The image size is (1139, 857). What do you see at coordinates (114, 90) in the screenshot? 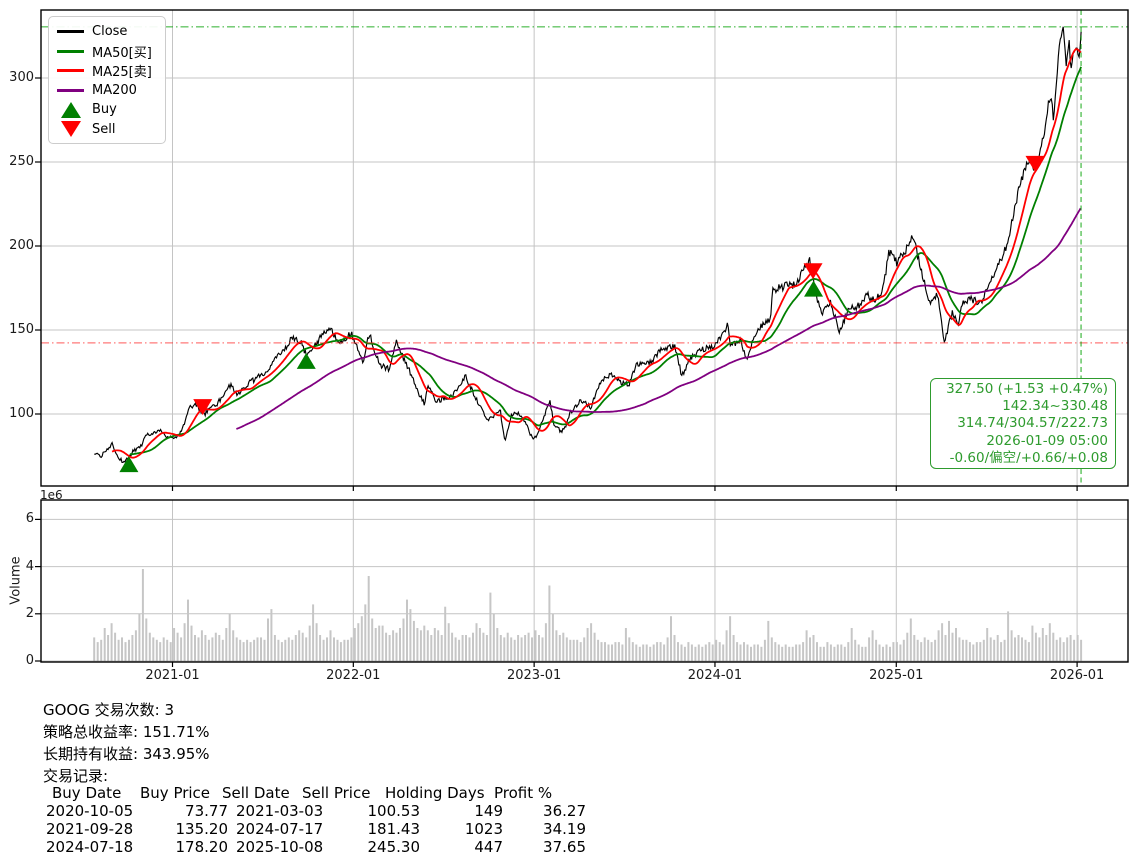
I see `legend-item-label: MA200` at bounding box center [114, 90].